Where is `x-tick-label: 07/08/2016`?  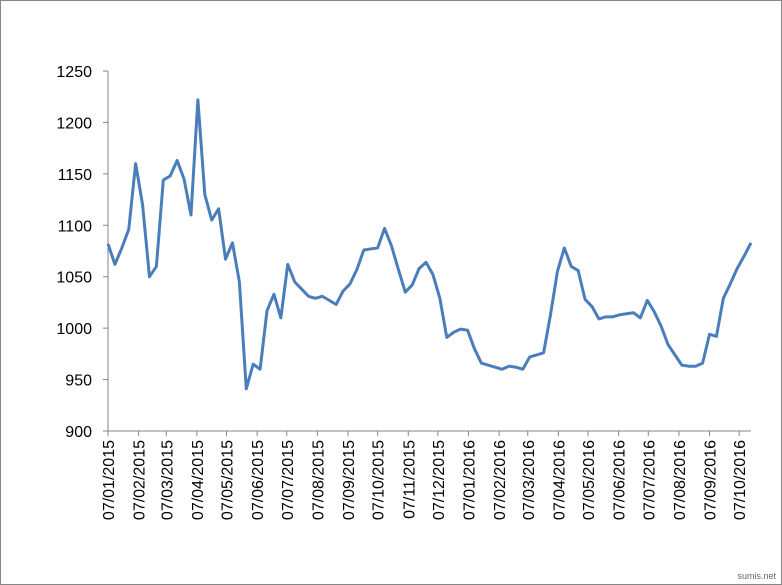
x-tick-label: 07/08/2016 is located at coordinates (680, 480).